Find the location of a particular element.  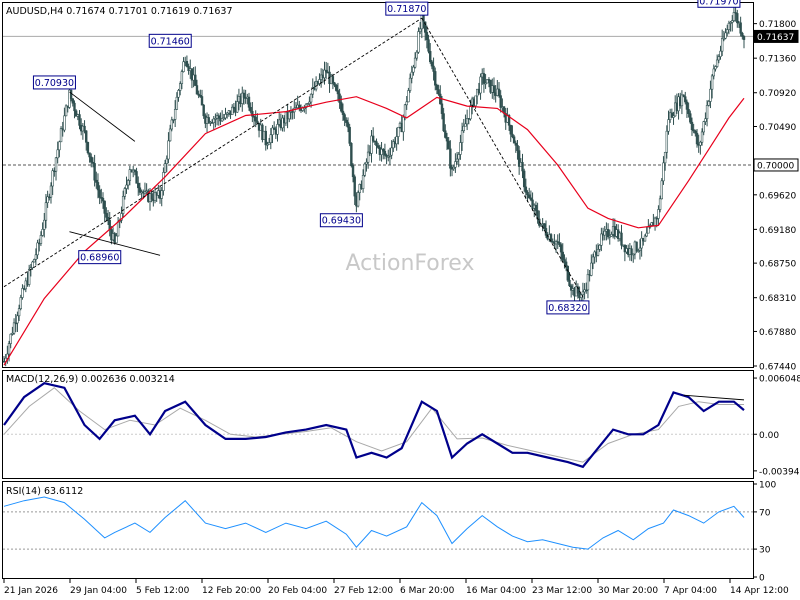

price-tick-label: 0.70490 is located at coordinates (777, 128).